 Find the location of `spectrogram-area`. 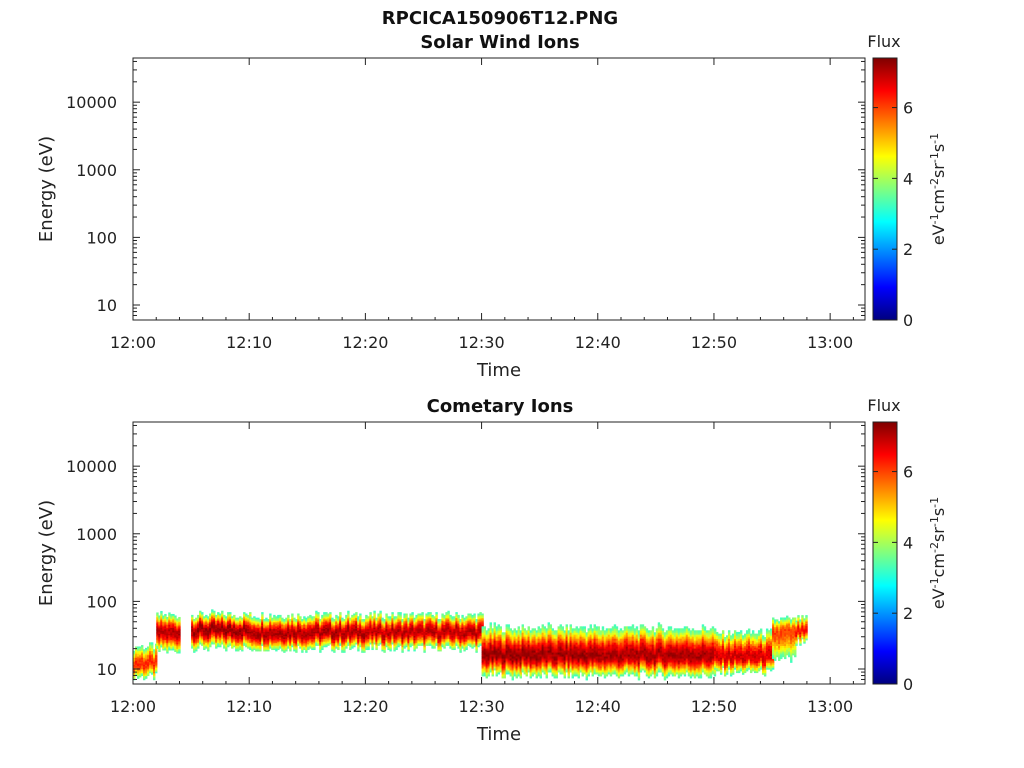

spectrogram-area is located at coordinates (470, 645).